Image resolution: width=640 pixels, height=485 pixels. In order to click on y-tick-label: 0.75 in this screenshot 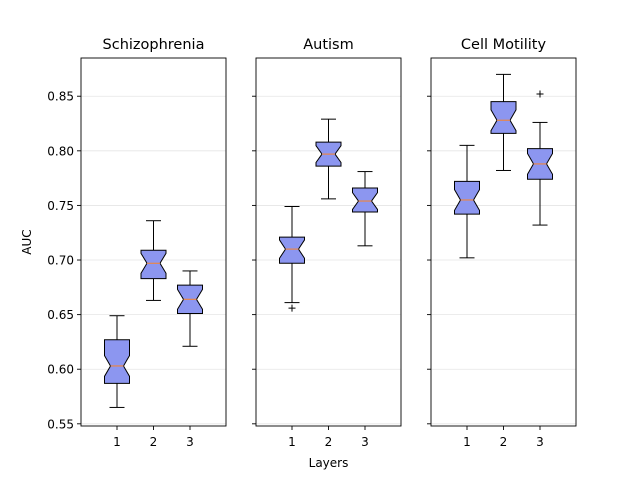, I will do `click(60, 206)`.